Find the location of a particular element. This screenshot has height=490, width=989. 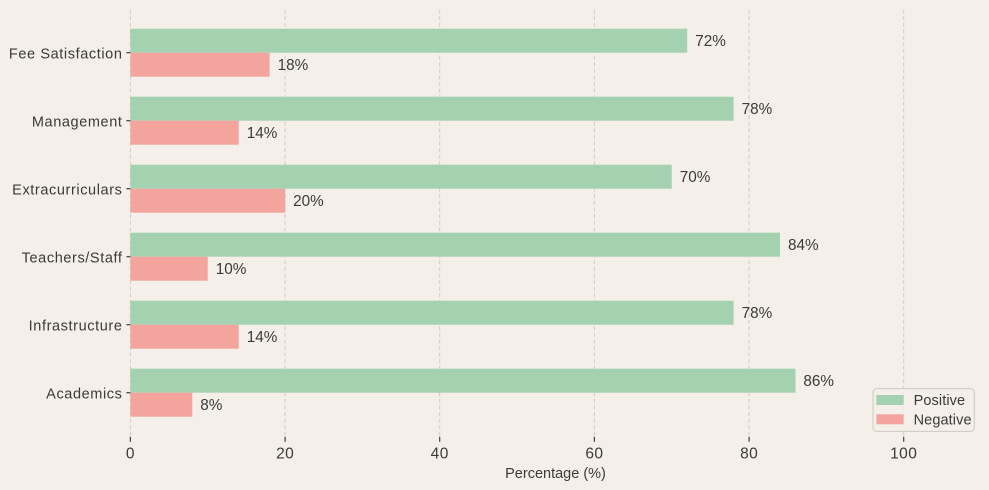

svg-text: 20 is located at coordinates (285, 453).